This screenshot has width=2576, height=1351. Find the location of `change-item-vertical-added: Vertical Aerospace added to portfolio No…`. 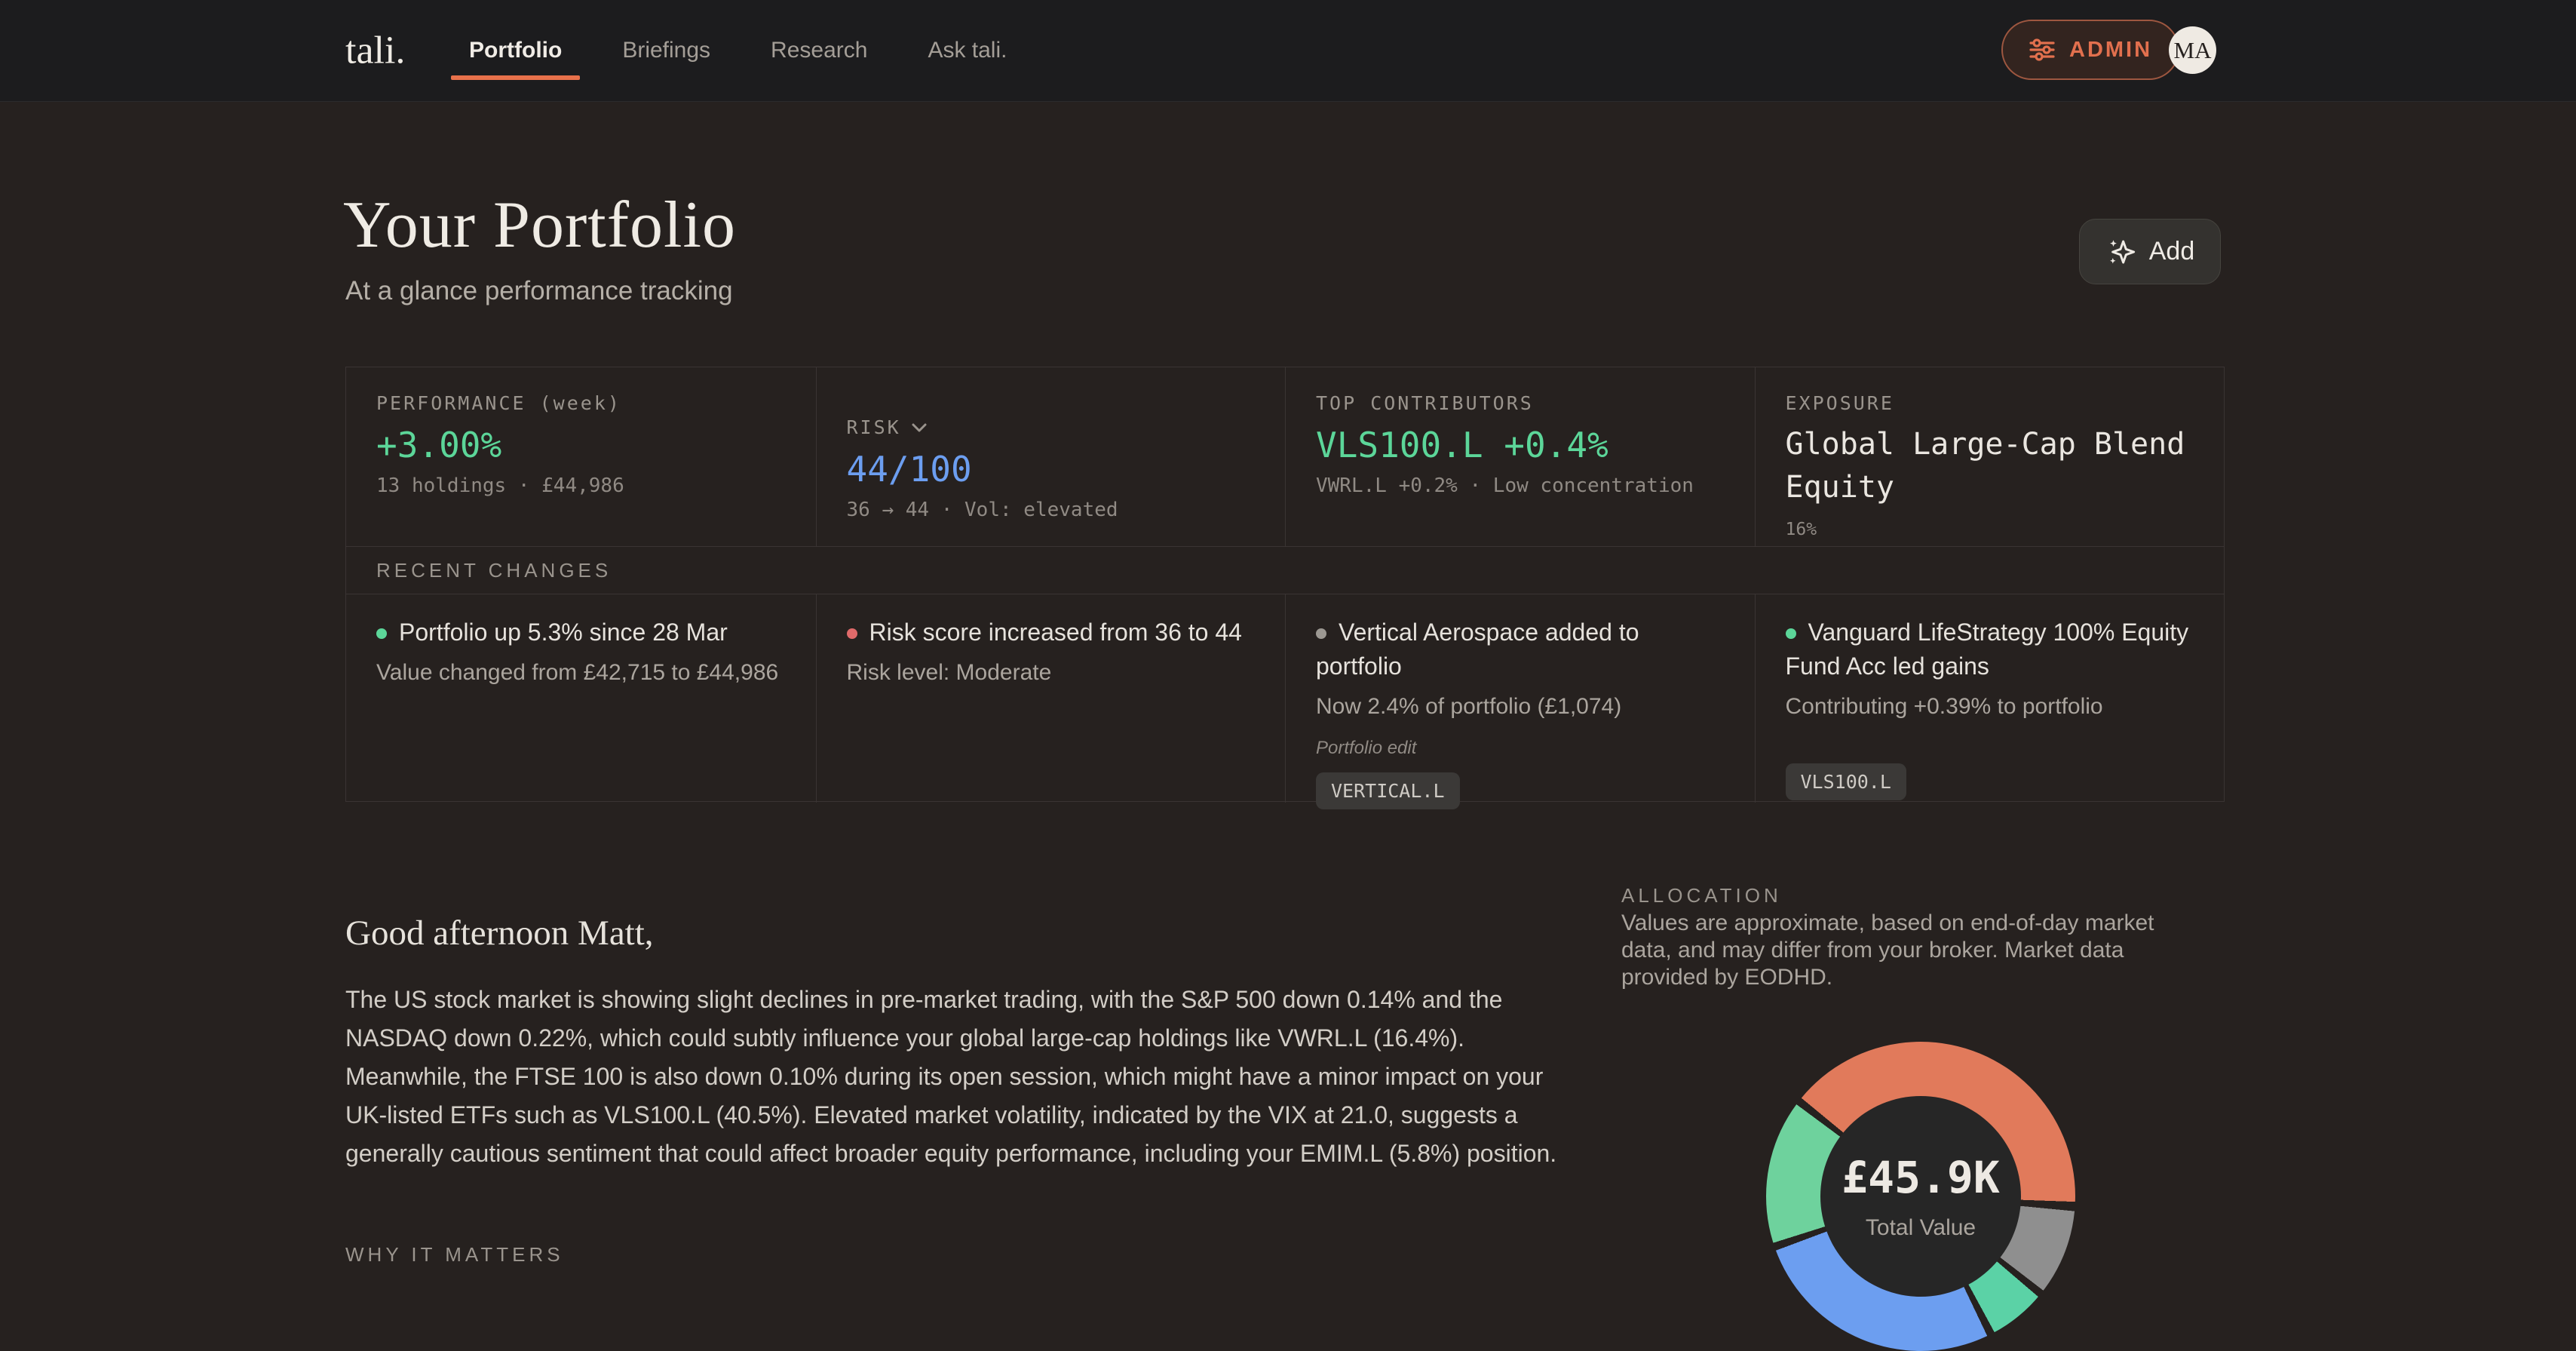

change-item-vertical-added: Vertical Aerospace added to portfolio No… is located at coordinates (1520, 701).